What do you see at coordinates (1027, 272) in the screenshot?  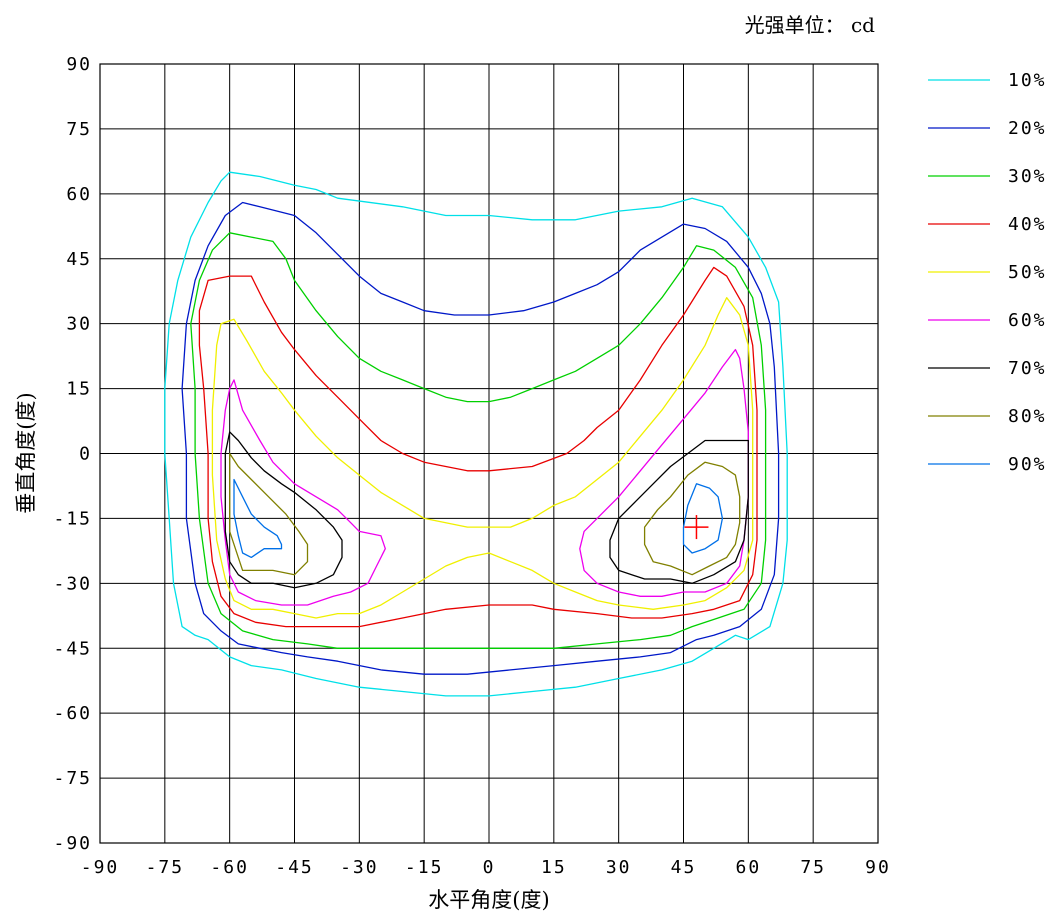 I see `legend-label: 50%` at bounding box center [1027, 272].